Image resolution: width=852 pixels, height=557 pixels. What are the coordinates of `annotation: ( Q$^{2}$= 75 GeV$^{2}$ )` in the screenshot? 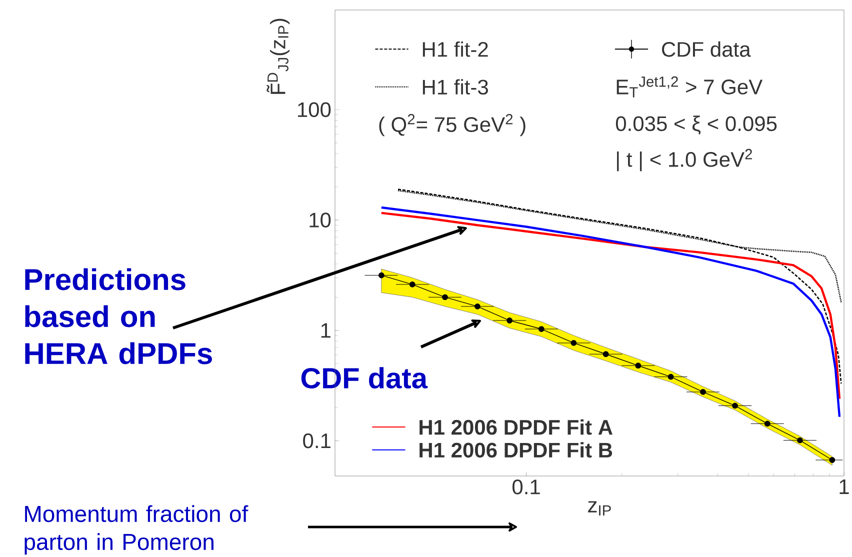 It's located at (452, 125).